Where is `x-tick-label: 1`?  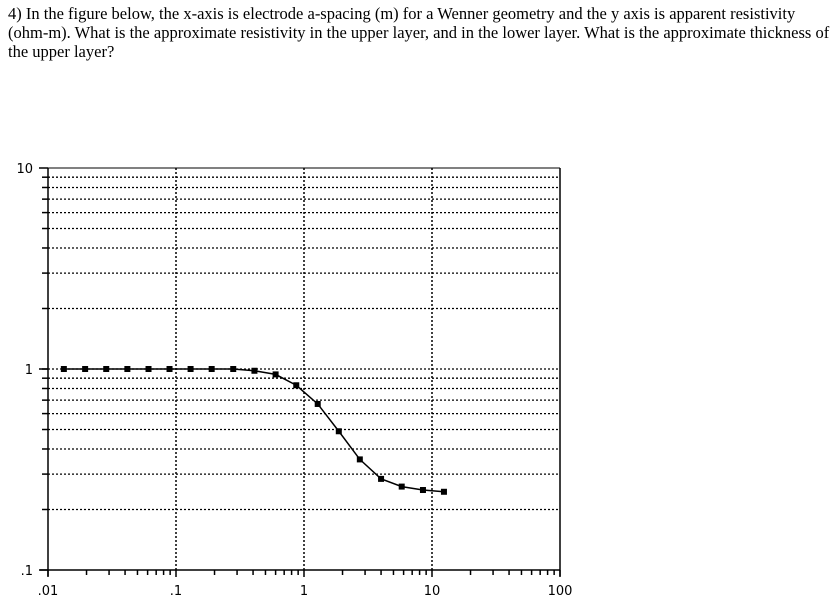 x-tick-label: 1 is located at coordinates (304, 591).